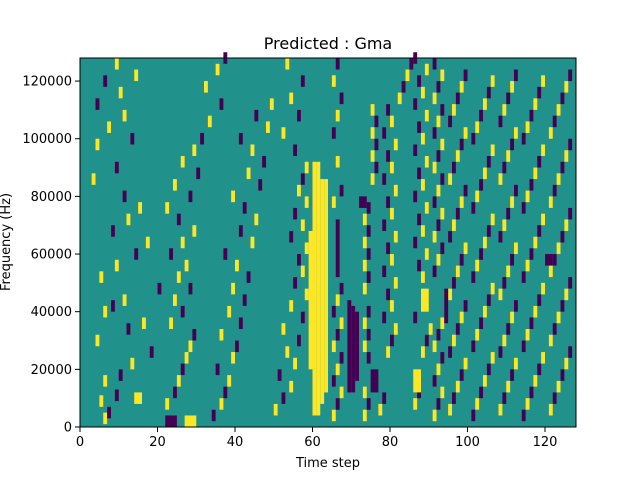  Describe the element at coordinates (312, 442) in the screenshot. I see `x-tick-label: 60` at that location.